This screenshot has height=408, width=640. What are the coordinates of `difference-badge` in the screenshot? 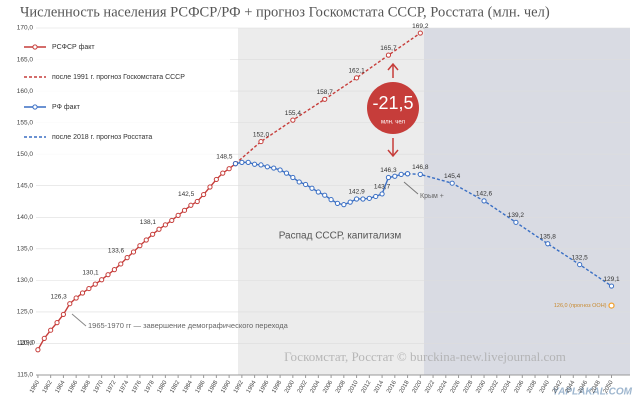 It's located at (393, 108).